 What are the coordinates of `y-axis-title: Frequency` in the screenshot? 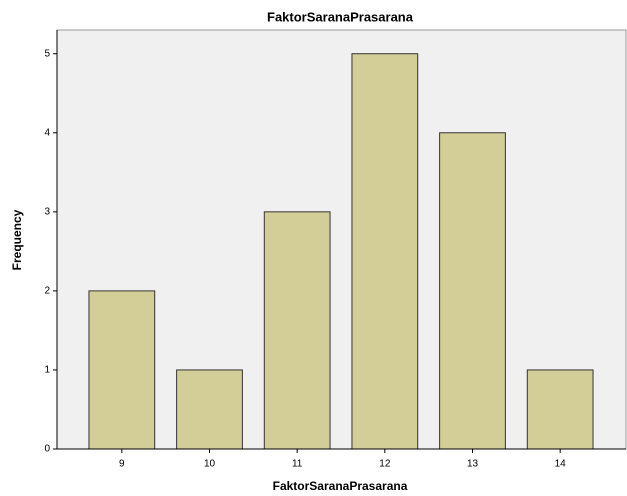 It's located at (17, 239).